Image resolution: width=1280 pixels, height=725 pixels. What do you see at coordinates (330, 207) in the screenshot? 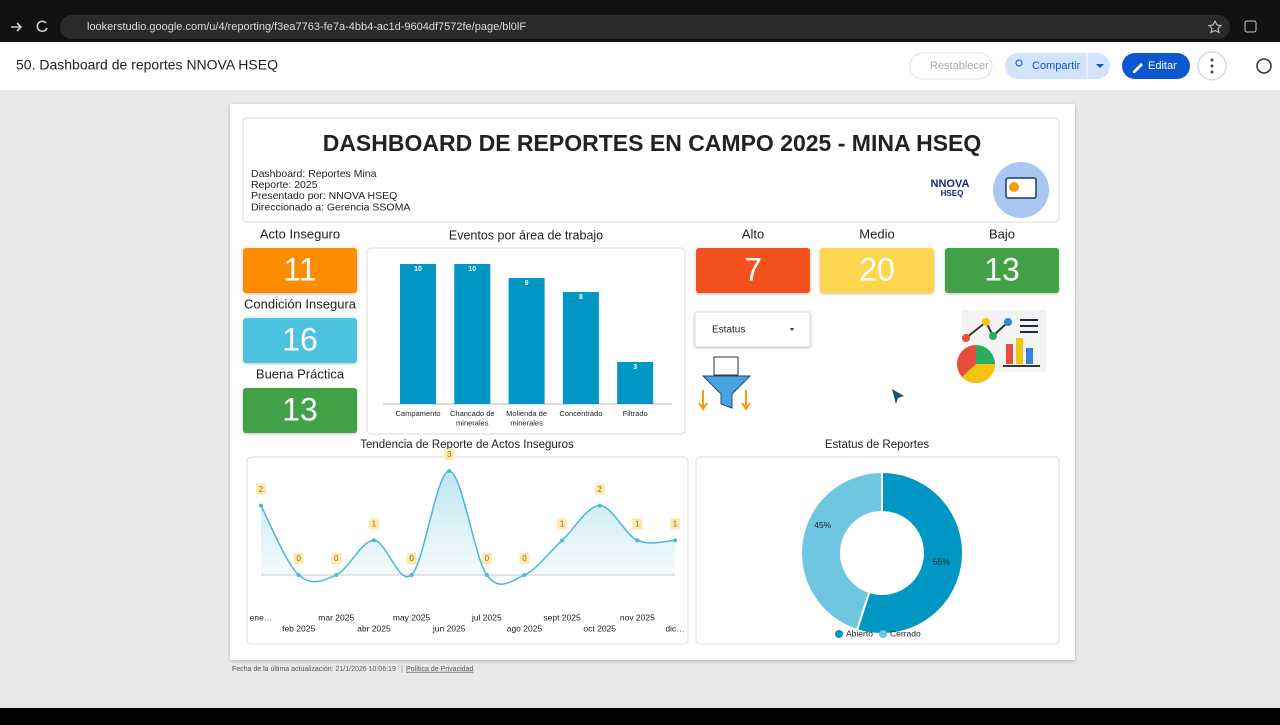
I see `header-info: Direccionado a: Gerencia SSOMA` at bounding box center [330, 207].